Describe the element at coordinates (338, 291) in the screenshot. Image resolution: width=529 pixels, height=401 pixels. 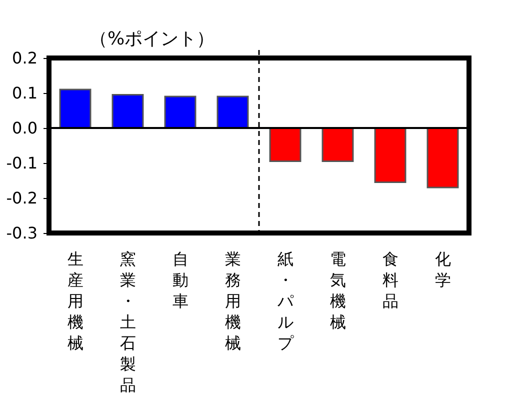
I see `x-tick-label: 電気機械` at that location.